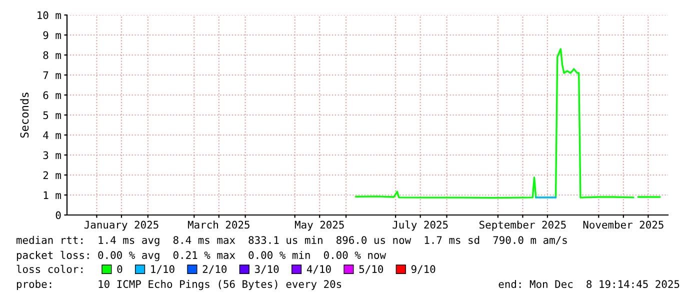  I want to click on y-tick-label: 9 m, so click(52, 35).